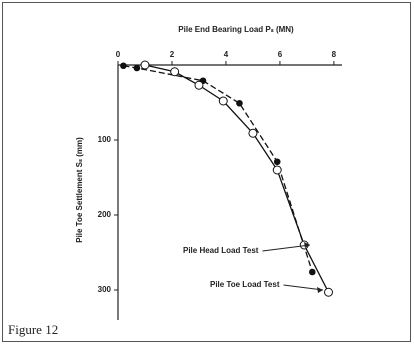 This screenshot has height=347, width=414. I want to click on x-tick-label: 4, so click(226, 54).